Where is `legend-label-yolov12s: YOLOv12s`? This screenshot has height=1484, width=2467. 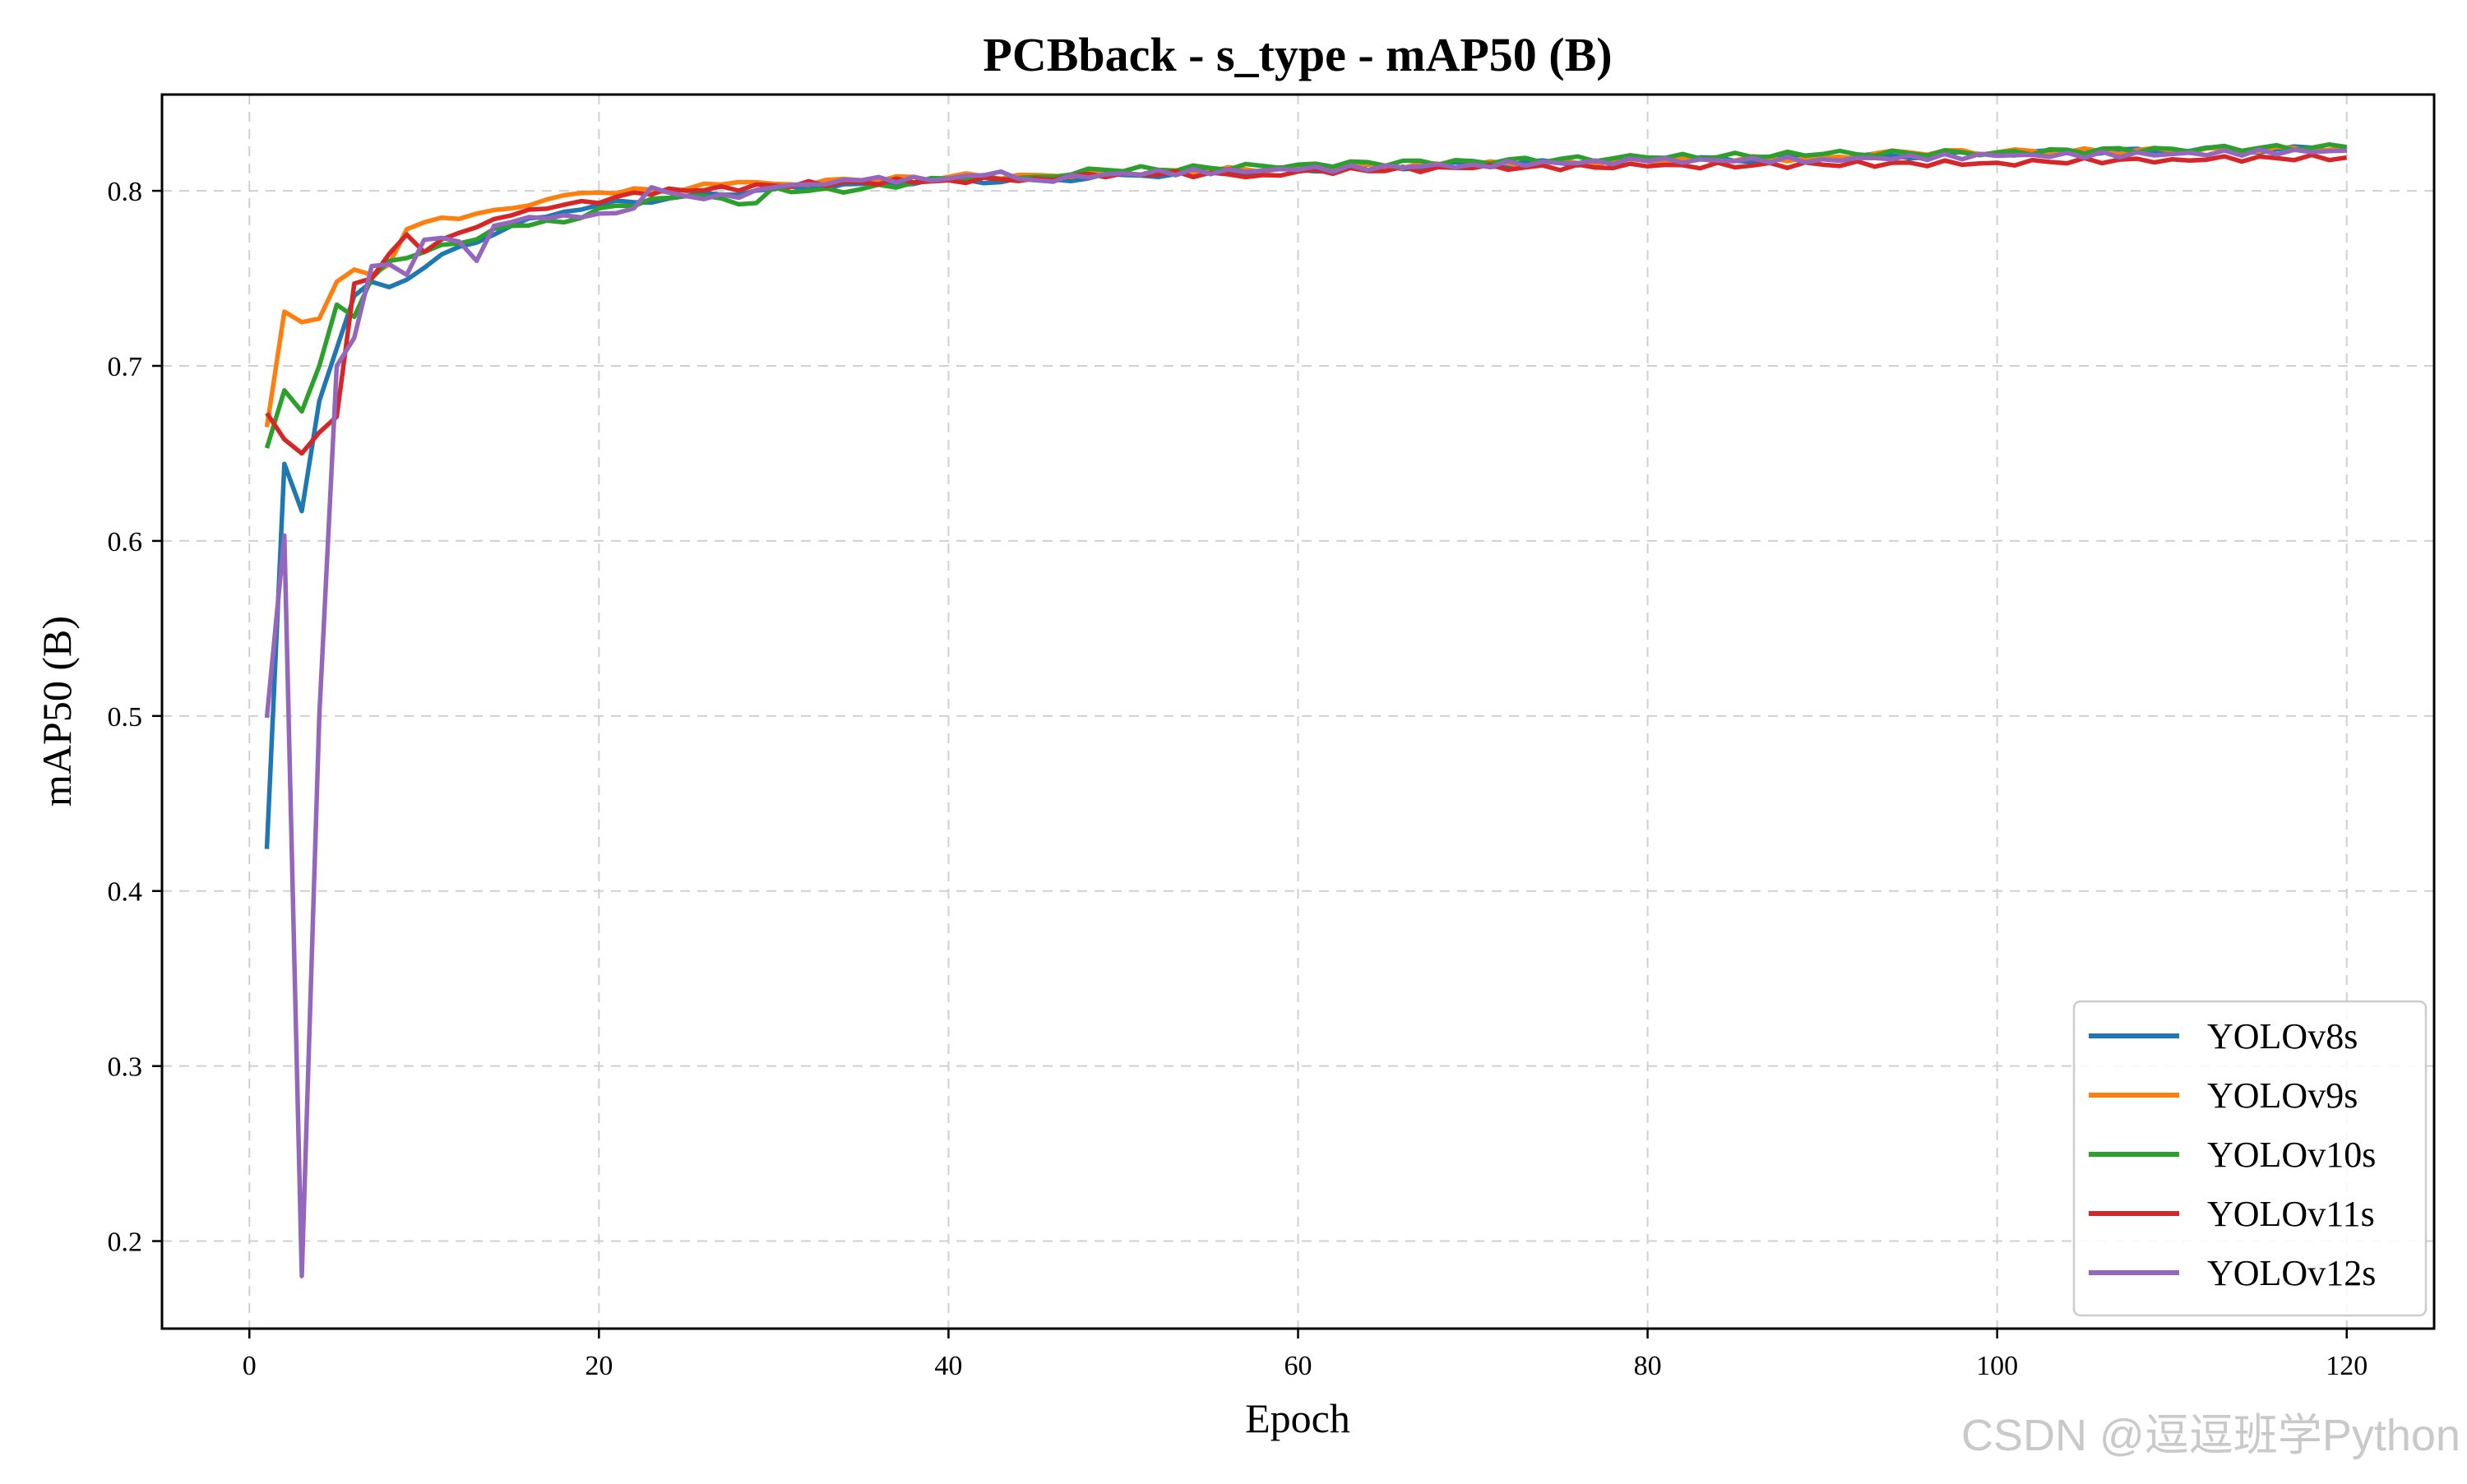 legend-label-yolov12s: YOLOv12s is located at coordinates (2291, 1273).